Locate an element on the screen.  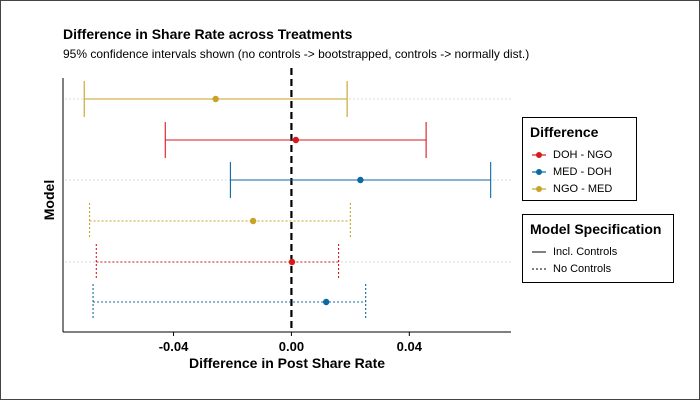
legend-difference: Difference DOH - NGO MED - DOH NGO - MED is located at coordinates (579, 159).